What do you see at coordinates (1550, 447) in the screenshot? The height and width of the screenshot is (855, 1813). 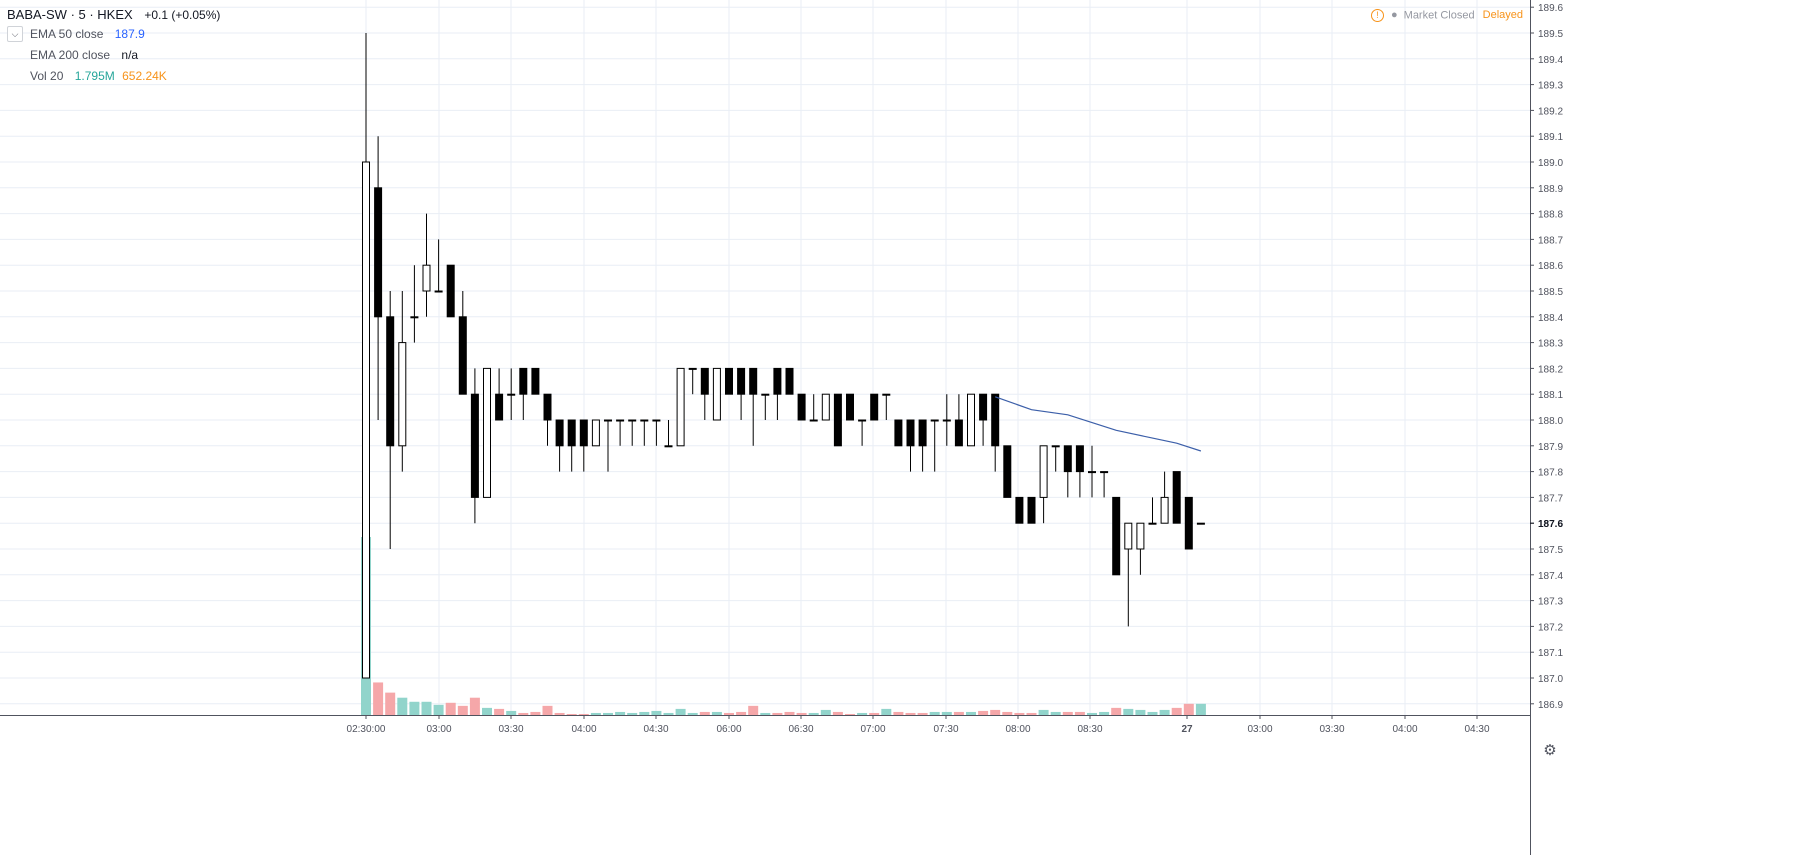 I see `price-tick-label: 187.9` at bounding box center [1550, 447].